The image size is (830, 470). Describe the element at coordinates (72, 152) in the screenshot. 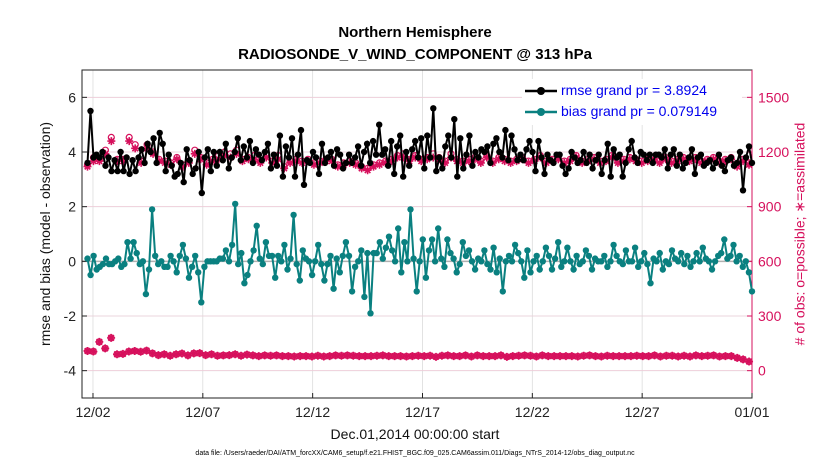

I see `y-tick-label-left: 4` at that location.